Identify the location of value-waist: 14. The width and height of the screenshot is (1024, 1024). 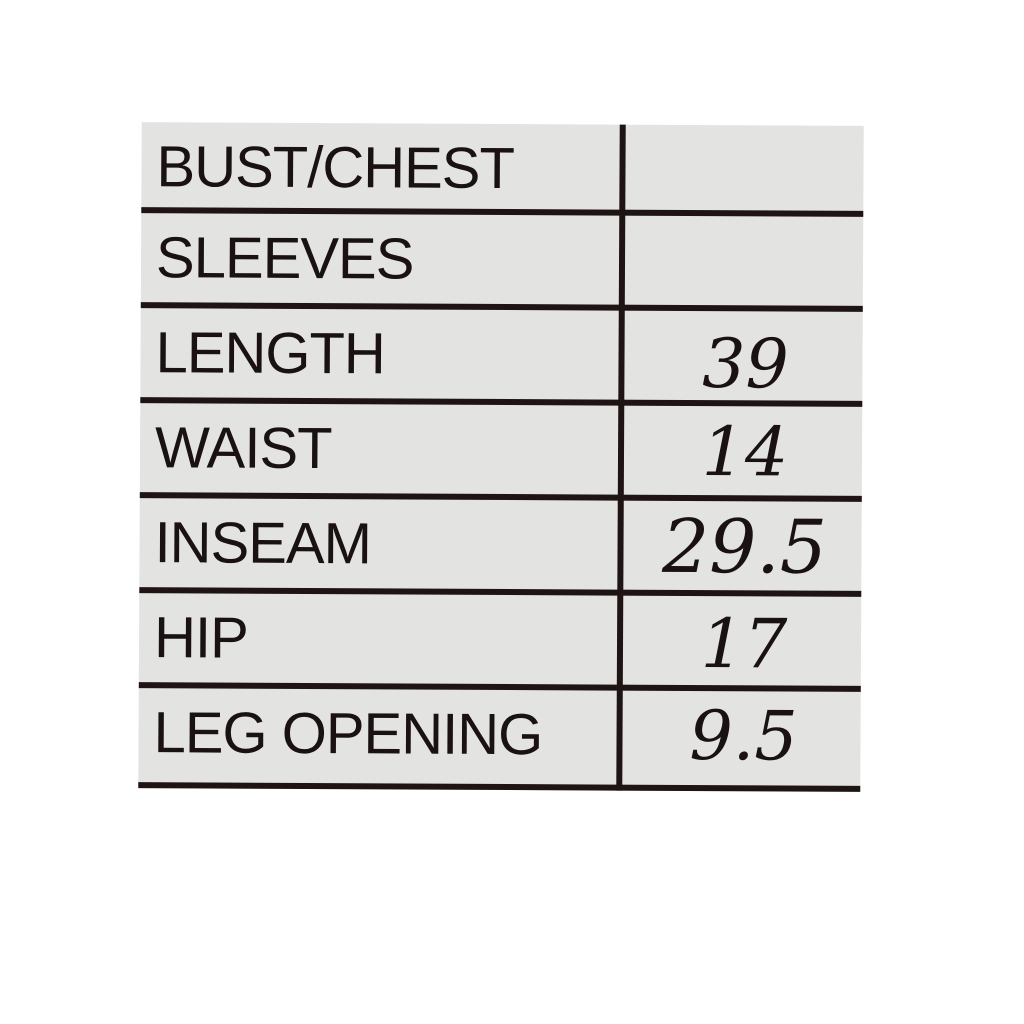
(745, 453).